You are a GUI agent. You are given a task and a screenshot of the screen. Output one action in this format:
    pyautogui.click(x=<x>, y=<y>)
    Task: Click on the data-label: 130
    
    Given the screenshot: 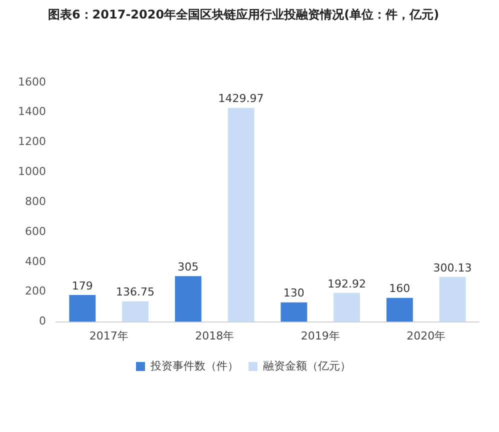 What is the action you would take?
    pyautogui.click(x=293, y=293)
    